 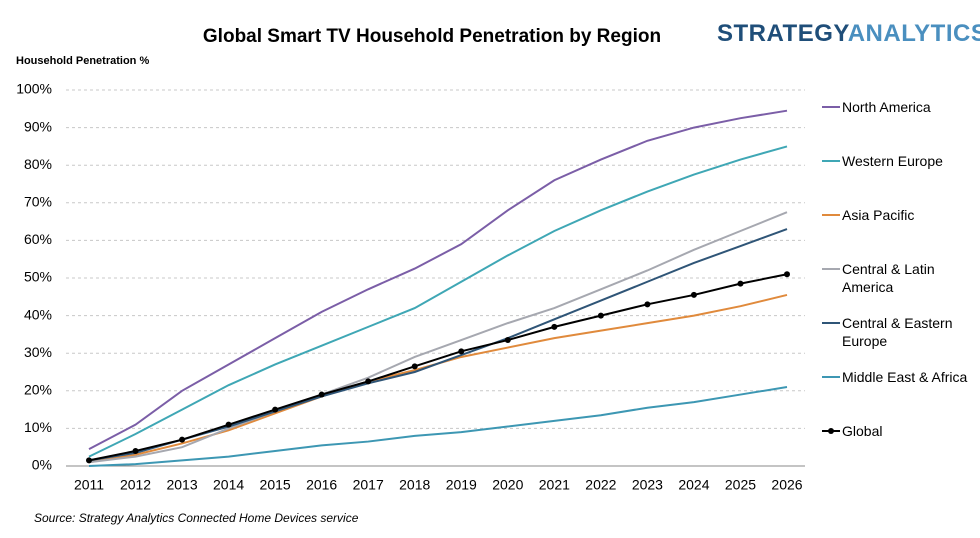 I want to click on y-tick-label: 10%, so click(x=38, y=427).